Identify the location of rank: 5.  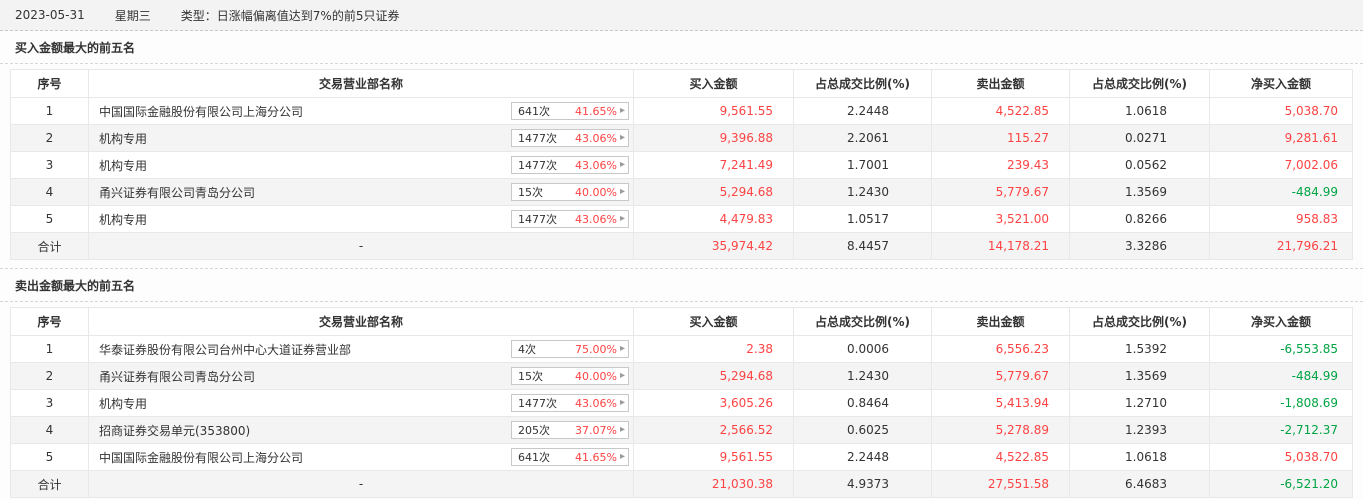
(49, 457).